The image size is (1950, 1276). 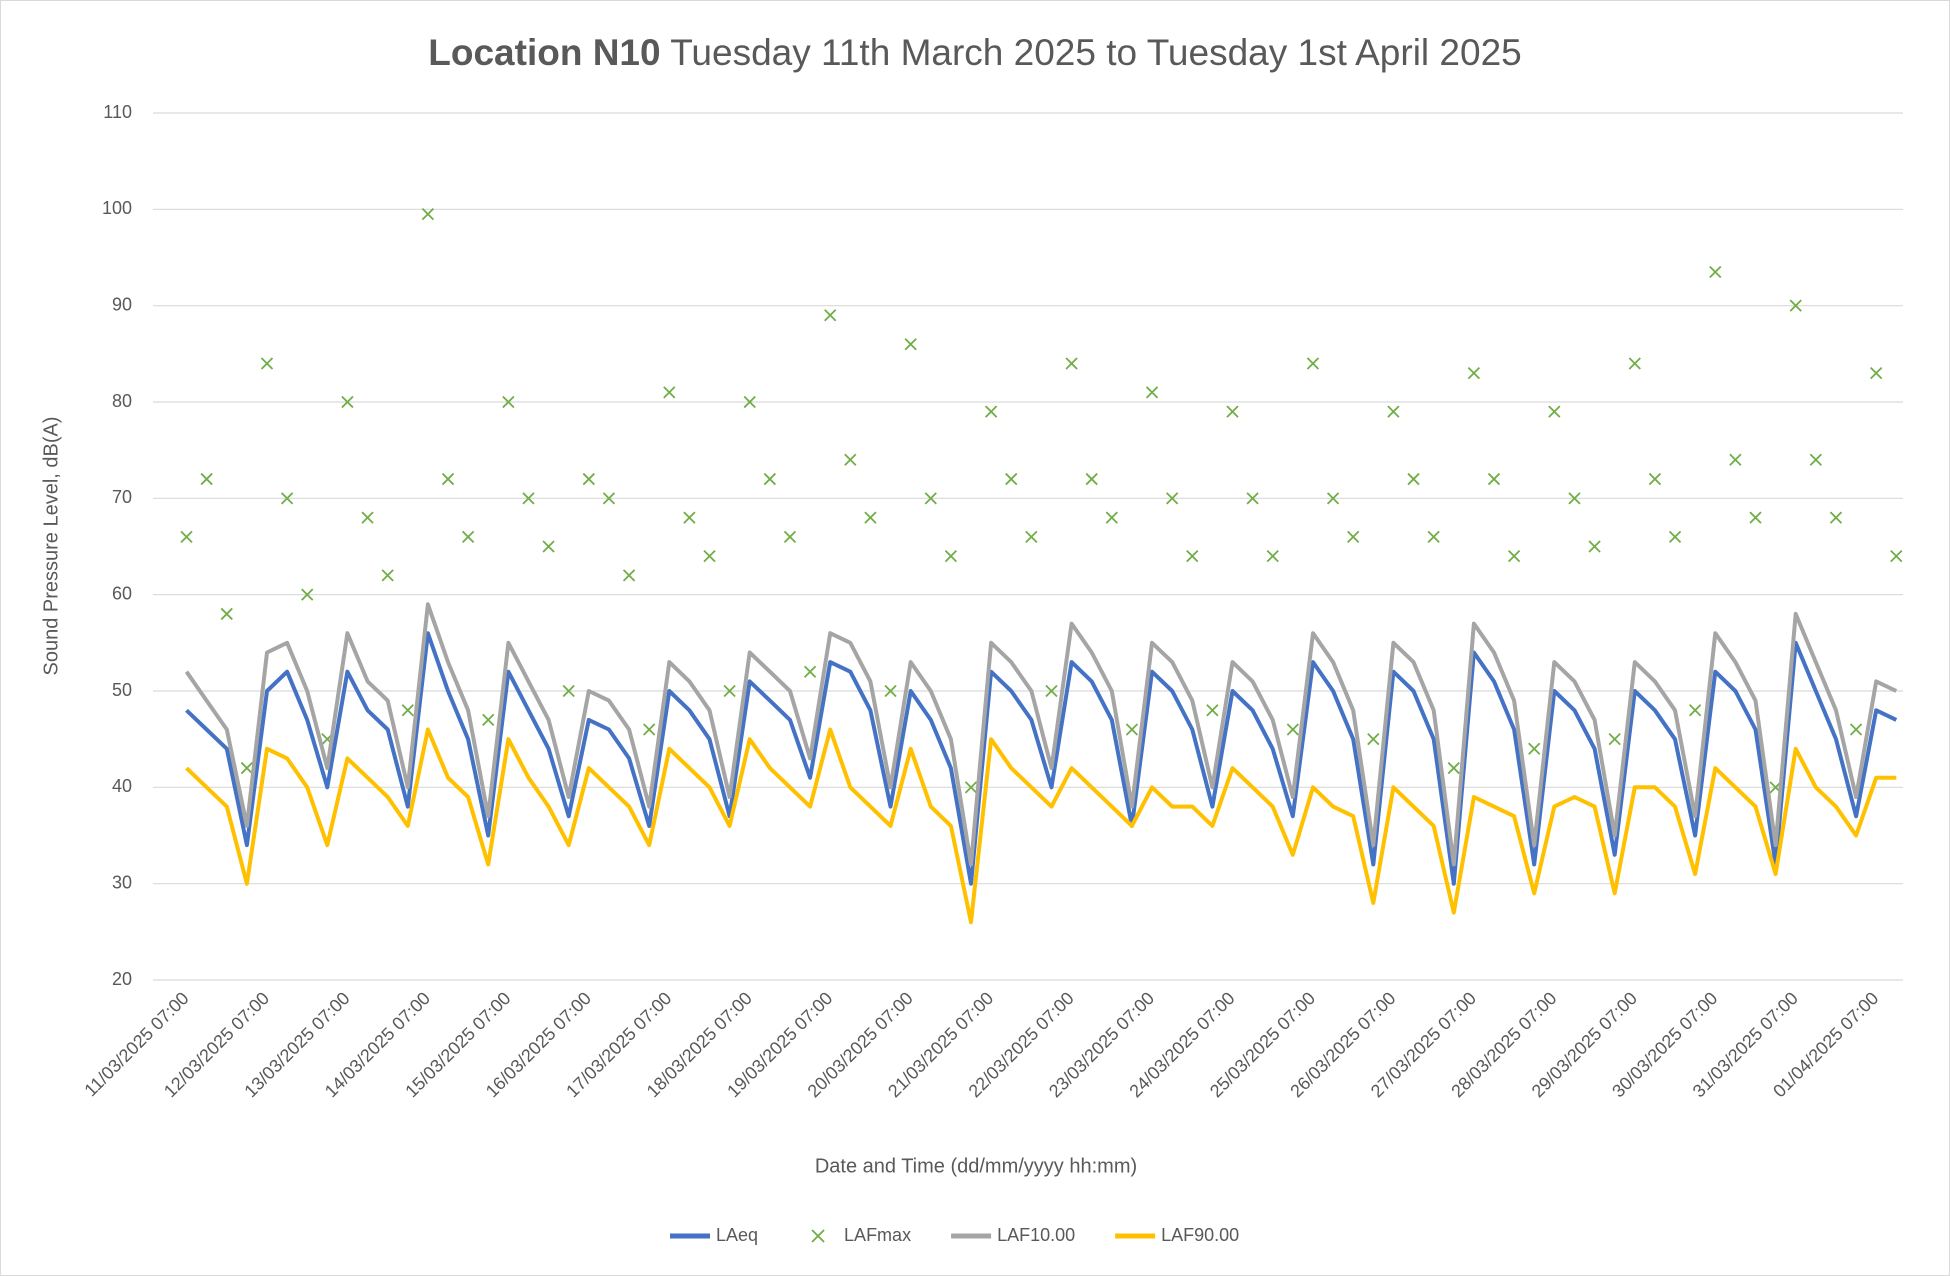 I want to click on series-line, so click(x=1041, y=826).